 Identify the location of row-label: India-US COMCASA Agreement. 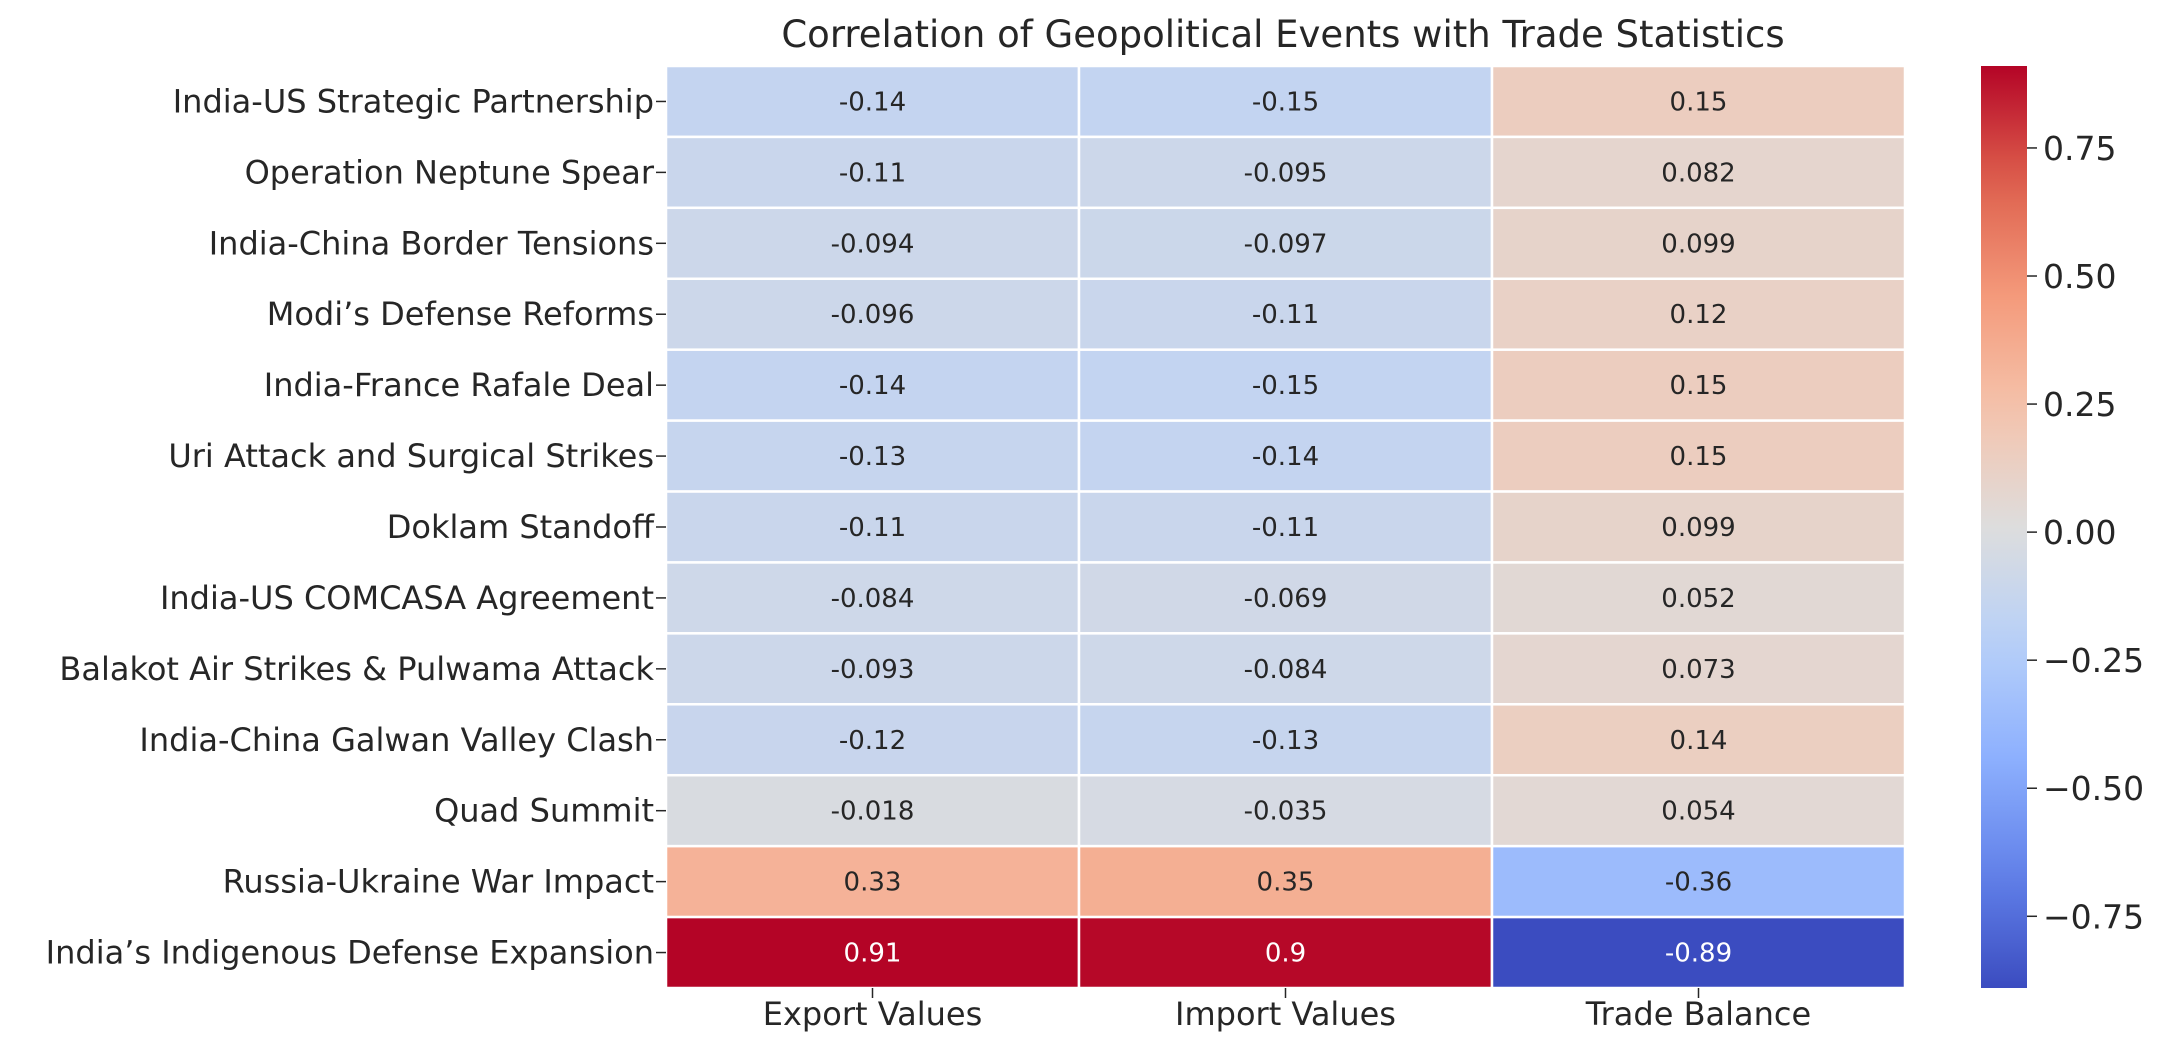
(407, 598).